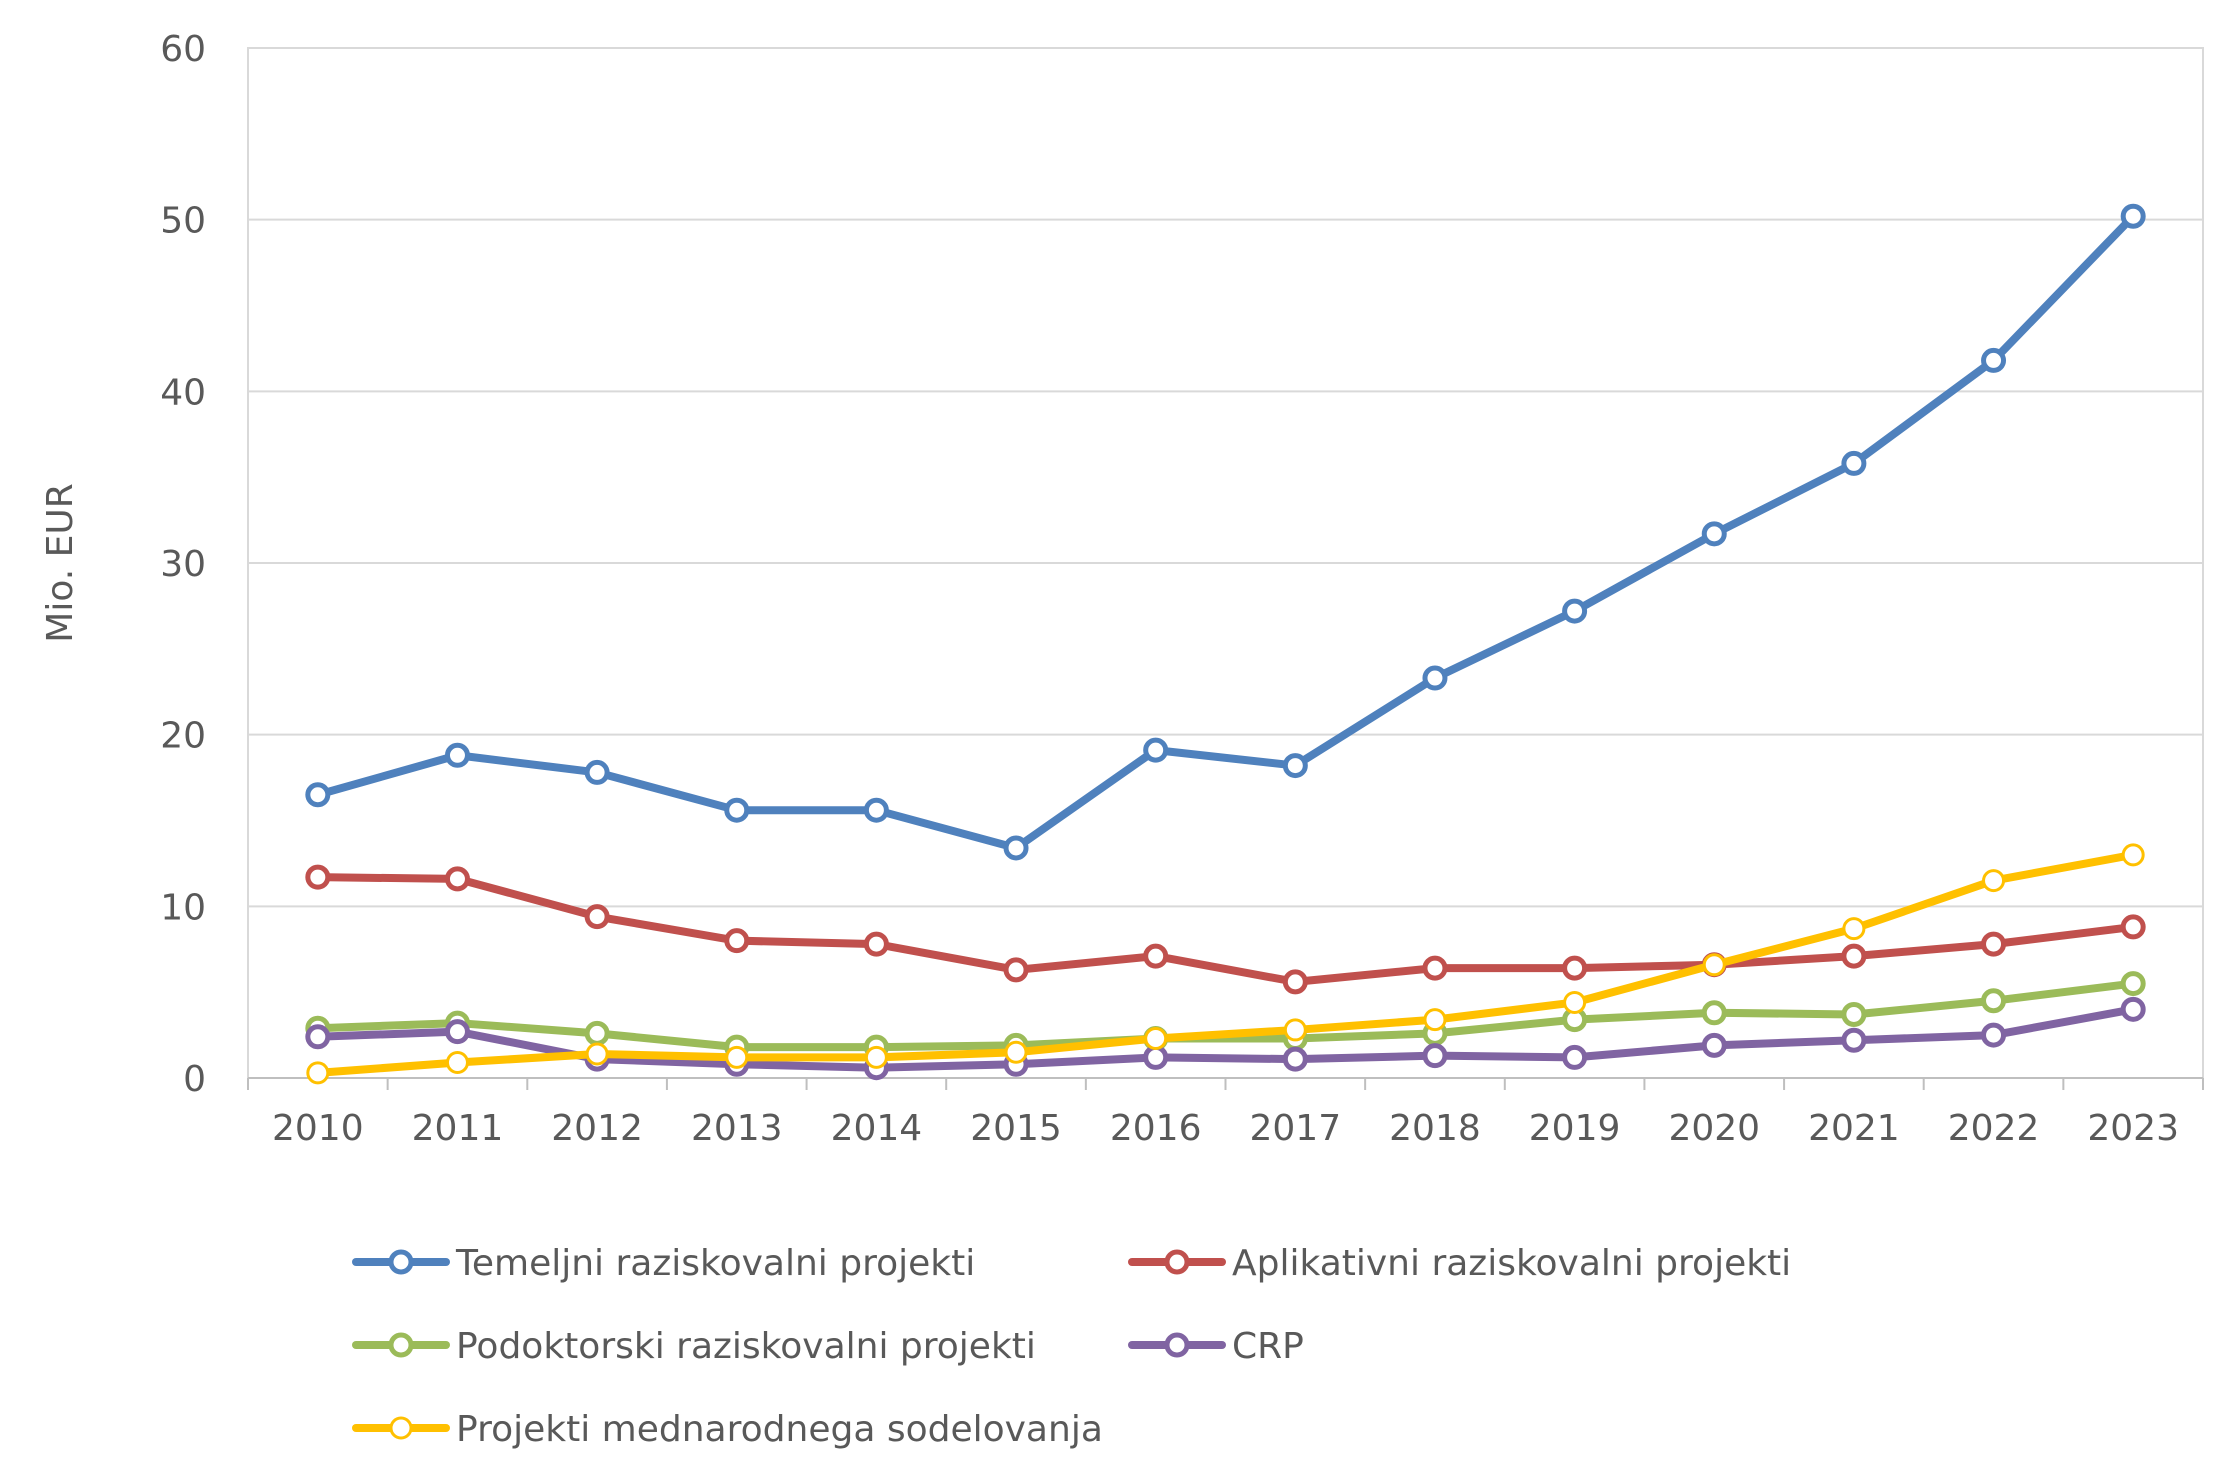 This screenshot has height=1484, width=2233. Describe the element at coordinates (183, 736) in the screenshot. I see `y-tick-label: 20` at that location.